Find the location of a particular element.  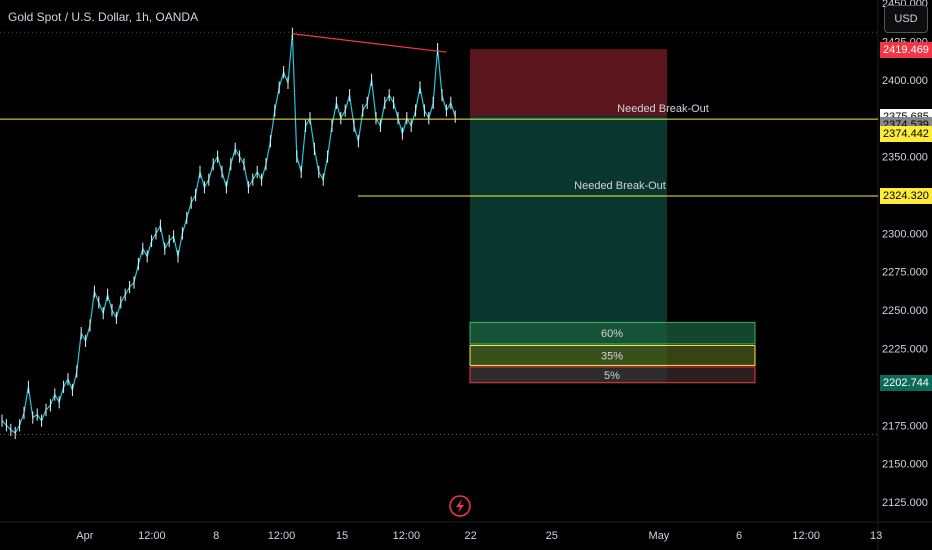

price-tag-yellow: 2324.320 is located at coordinates (906, 196).